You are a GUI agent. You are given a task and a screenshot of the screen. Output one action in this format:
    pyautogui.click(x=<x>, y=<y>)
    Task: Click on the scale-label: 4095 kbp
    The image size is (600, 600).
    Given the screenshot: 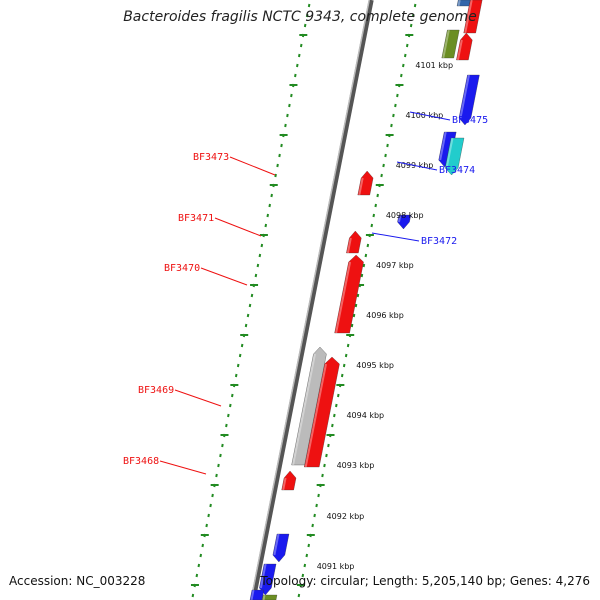 What is the action you would take?
    pyautogui.click(x=375, y=365)
    